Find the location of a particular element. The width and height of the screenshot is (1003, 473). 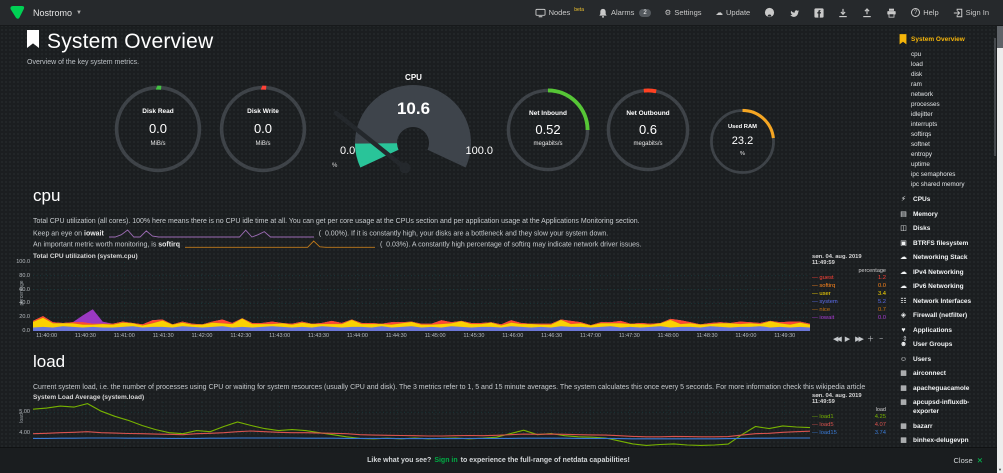

gauge-disk-write: Disk Write 0.0 MiB/s is located at coordinates (263, 129).